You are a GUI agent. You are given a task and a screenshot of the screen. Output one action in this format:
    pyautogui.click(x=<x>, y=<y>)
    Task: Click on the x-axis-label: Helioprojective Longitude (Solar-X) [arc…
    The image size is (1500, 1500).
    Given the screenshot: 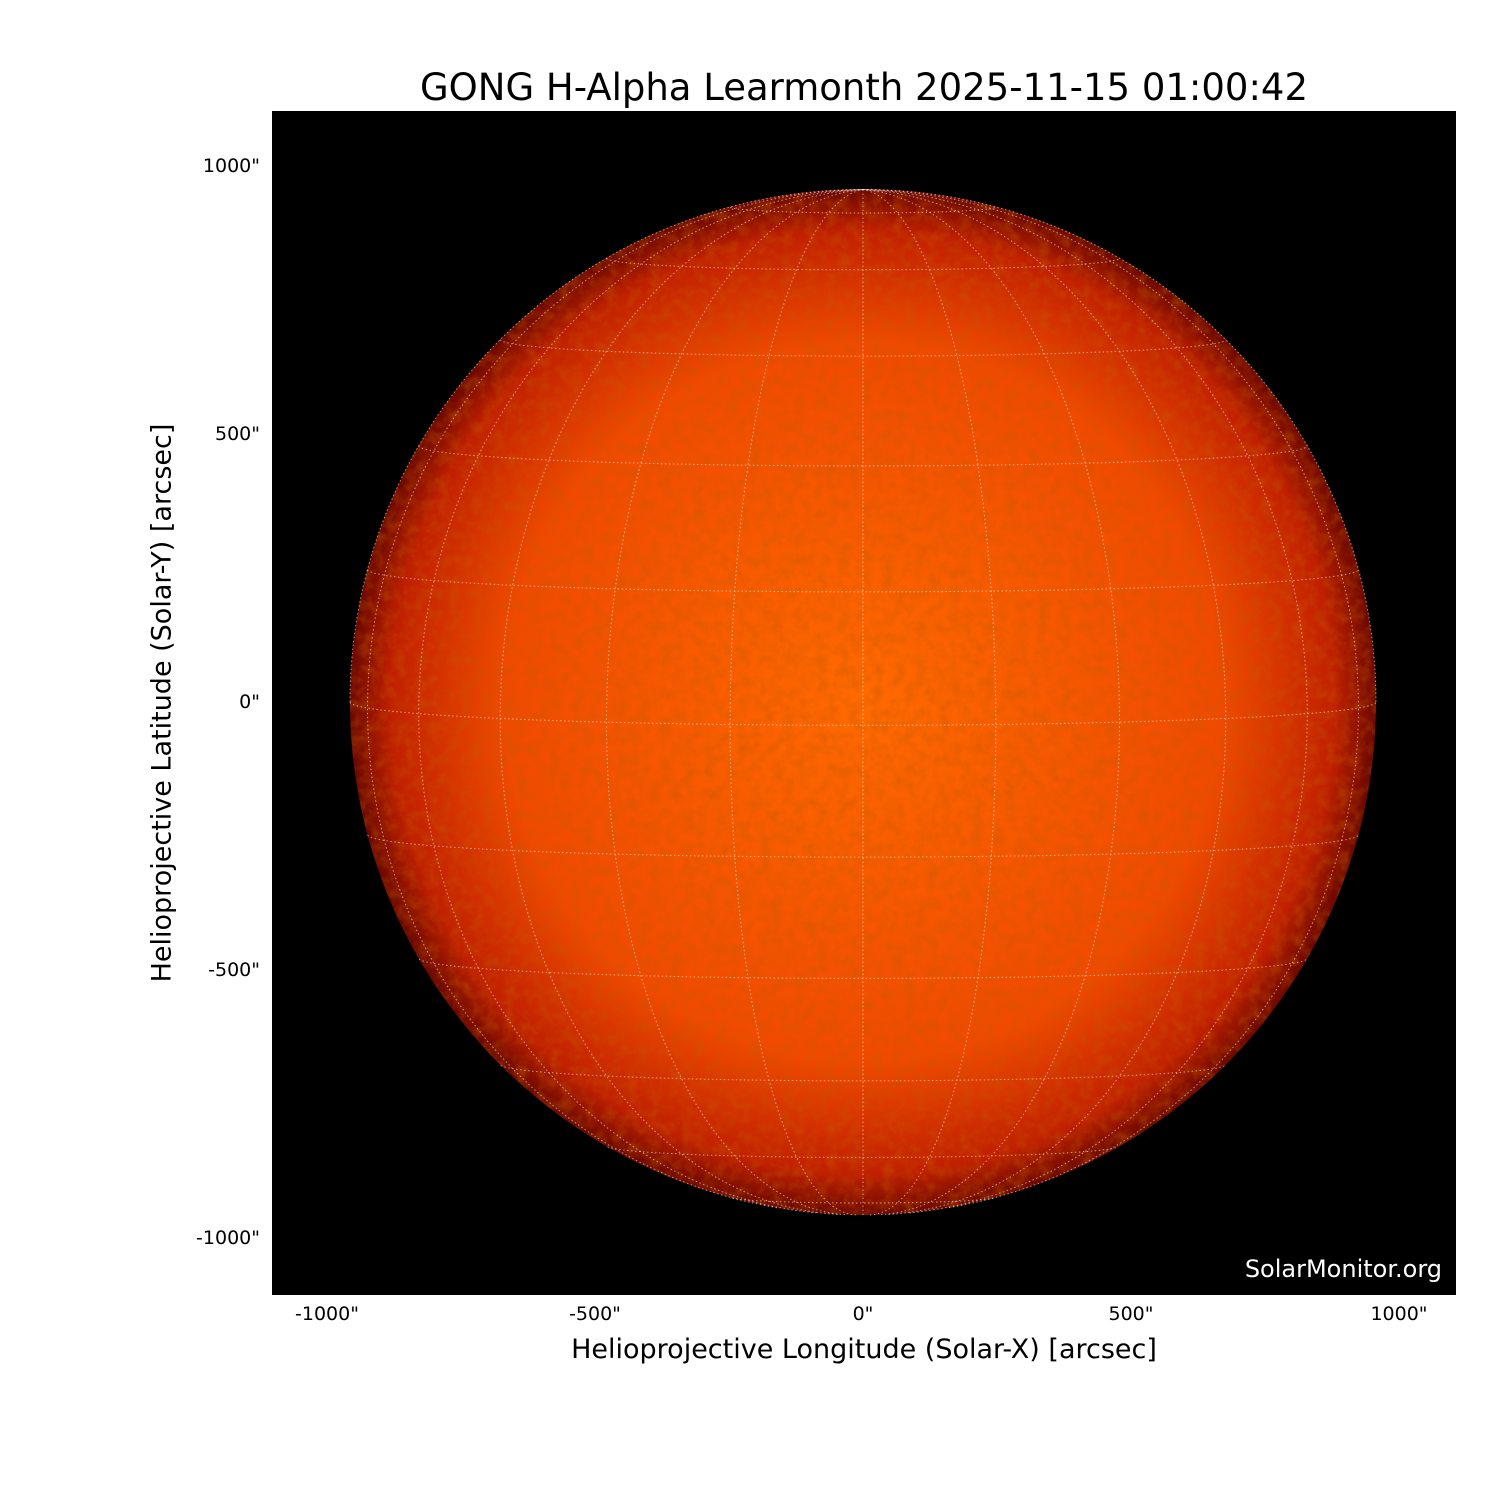 What is the action you would take?
    pyautogui.click(x=864, y=1349)
    